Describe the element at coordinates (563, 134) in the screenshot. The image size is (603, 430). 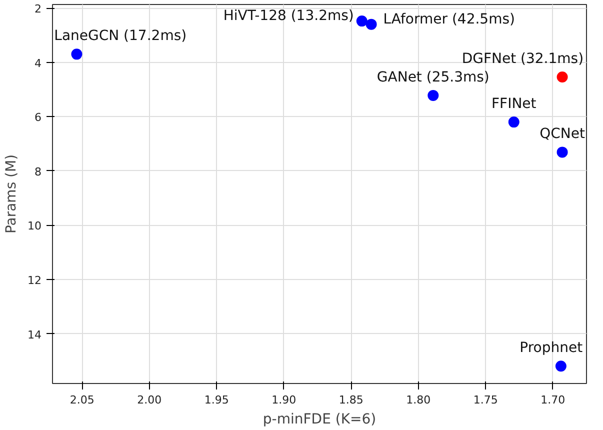
I see `annotation: QCNet` at that location.